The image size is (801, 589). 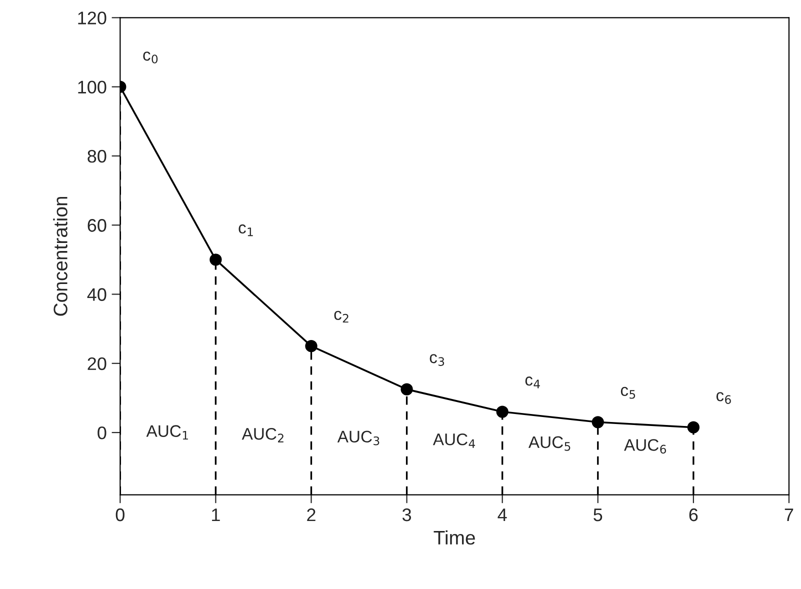 What do you see at coordinates (693, 515) in the screenshot?
I see `x-tick-label: 6` at bounding box center [693, 515].